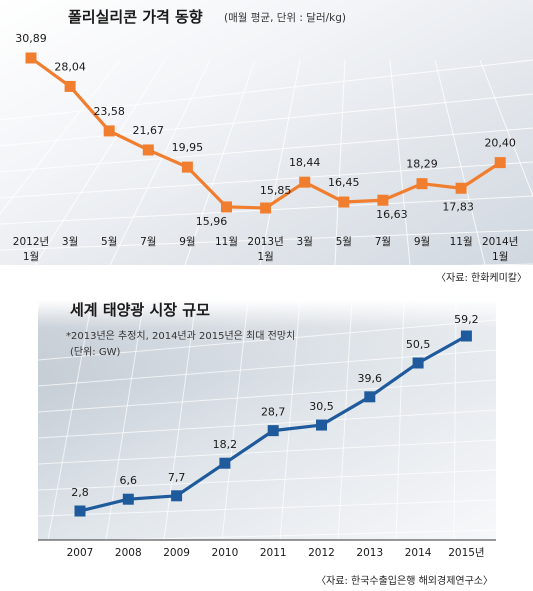 The height and width of the screenshot is (591, 533). What do you see at coordinates (276, 190) in the screenshot?
I see `chart1-data-label: 15,85` at bounding box center [276, 190].